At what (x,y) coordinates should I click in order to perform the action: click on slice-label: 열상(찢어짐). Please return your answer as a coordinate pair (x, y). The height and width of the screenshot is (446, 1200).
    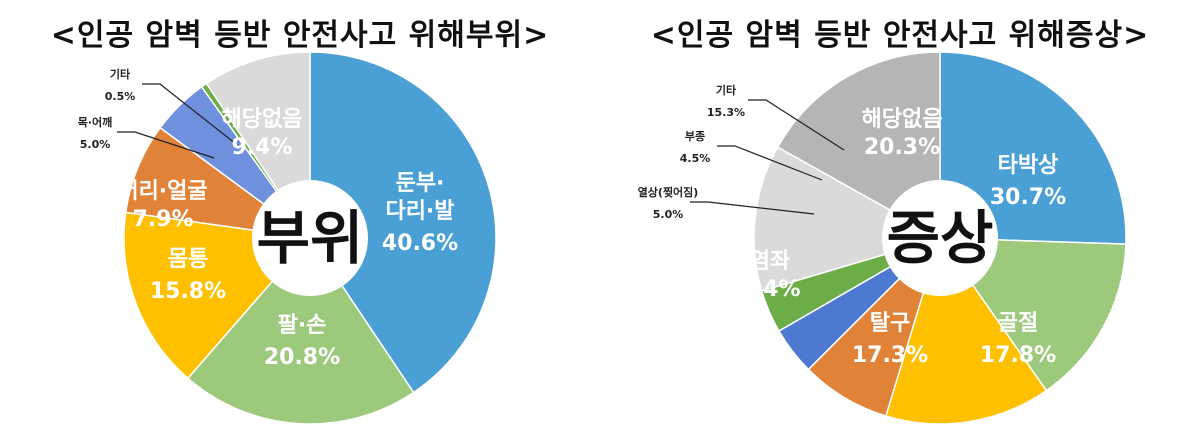
    Looking at the image, I should click on (668, 192).